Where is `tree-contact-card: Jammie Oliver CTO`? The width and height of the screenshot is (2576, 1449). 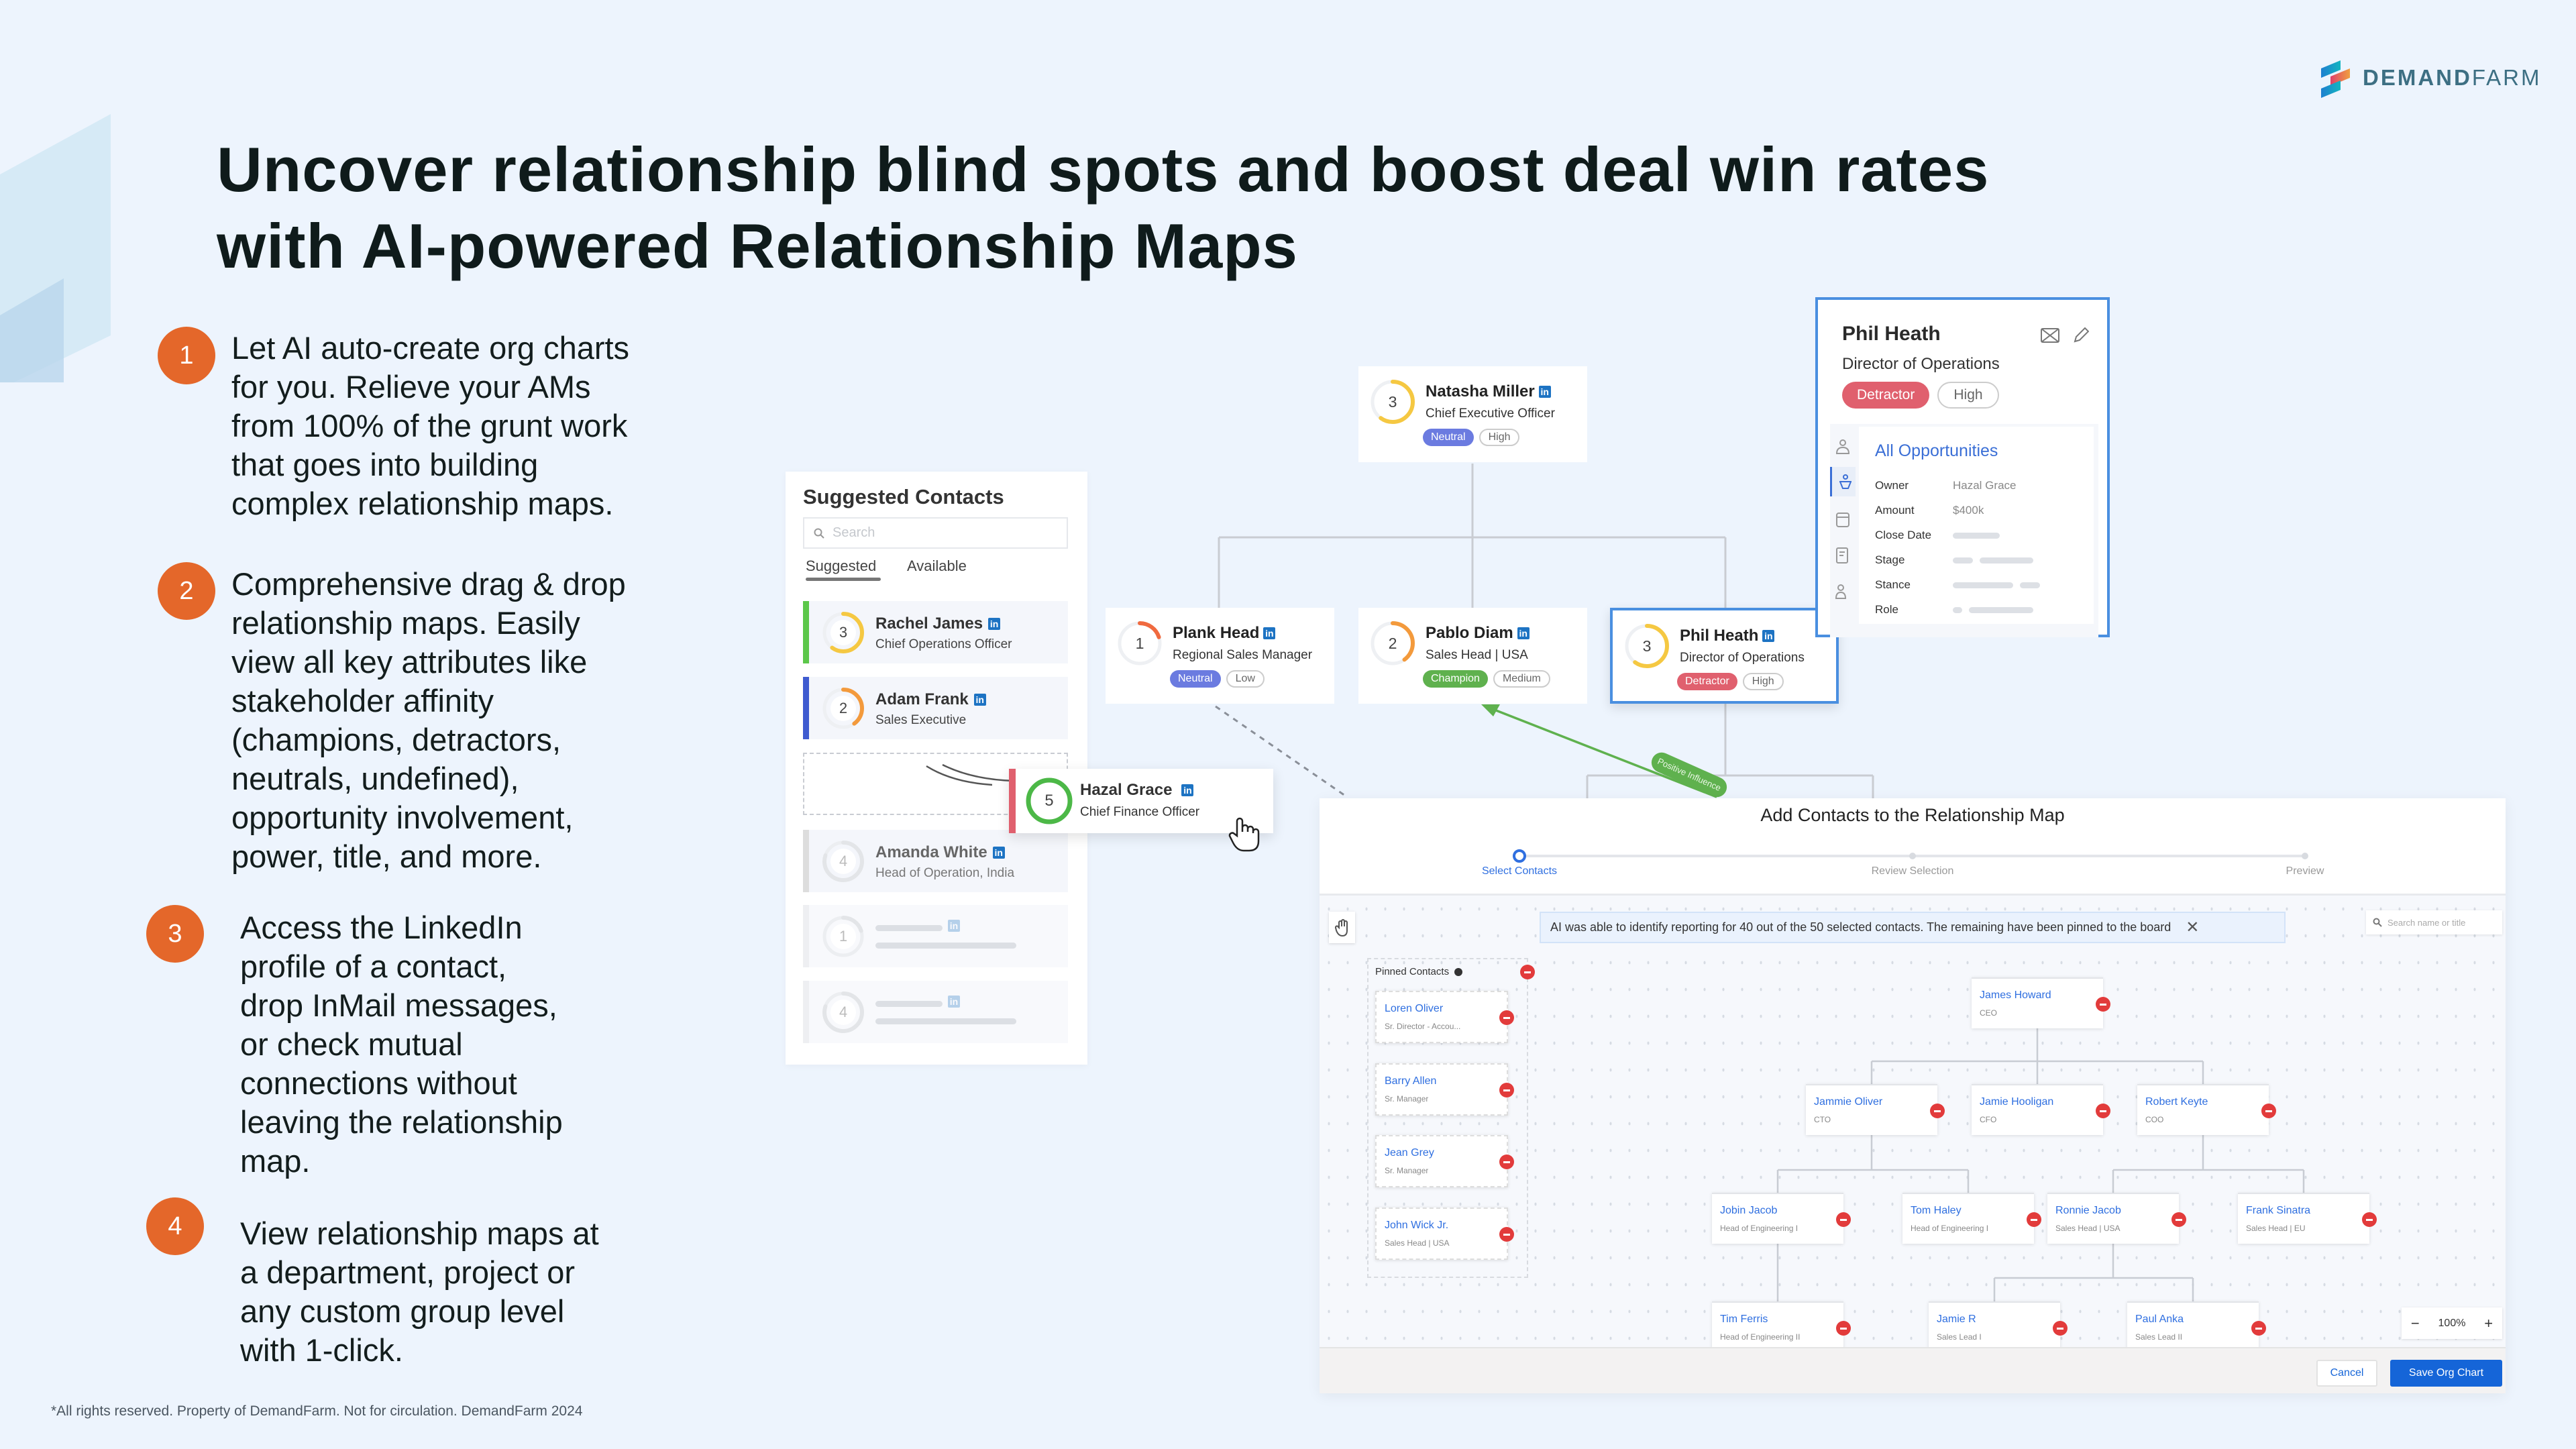 tree-contact-card: Jammie Oliver CTO is located at coordinates (1875, 1109).